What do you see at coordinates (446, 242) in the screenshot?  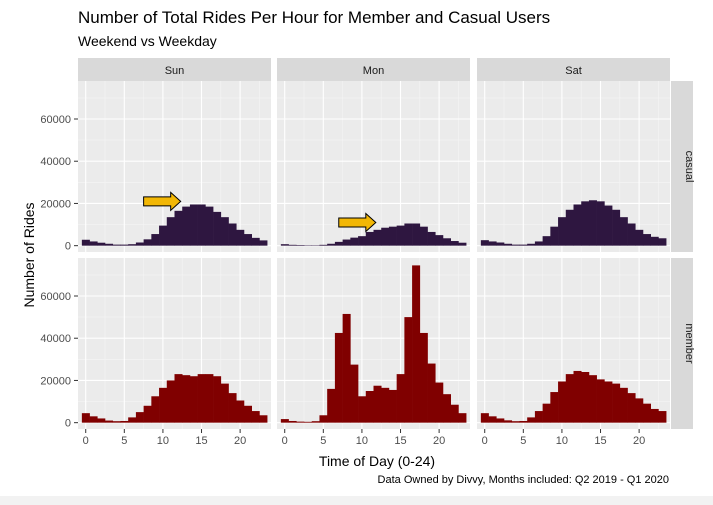 I see `bar-mon-casual-h21` at bounding box center [446, 242].